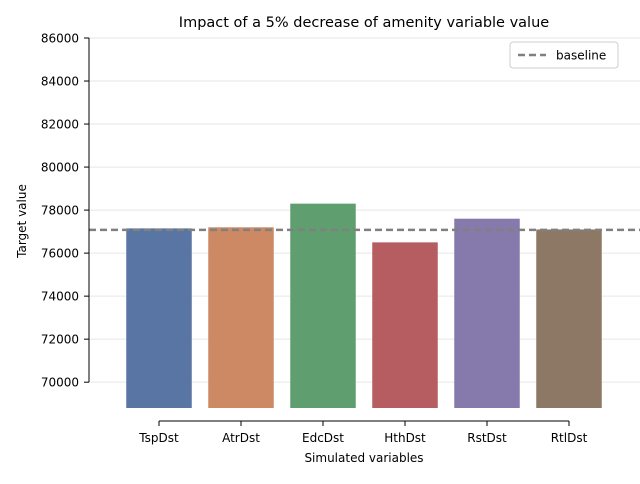 The image size is (640, 484). I want to click on y-tick-label: 72000, so click(60, 340).